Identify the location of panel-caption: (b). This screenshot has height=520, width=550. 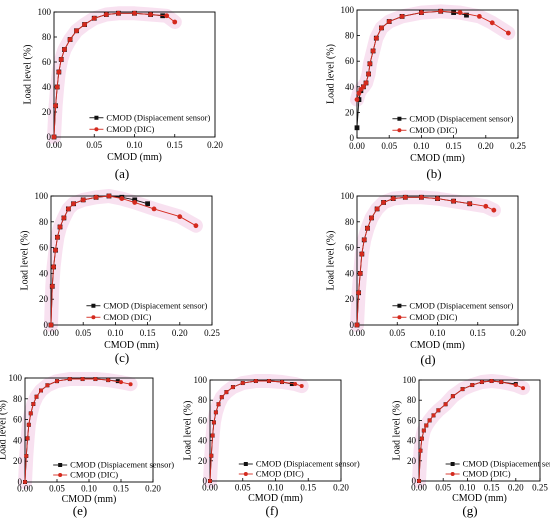
(433, 173).